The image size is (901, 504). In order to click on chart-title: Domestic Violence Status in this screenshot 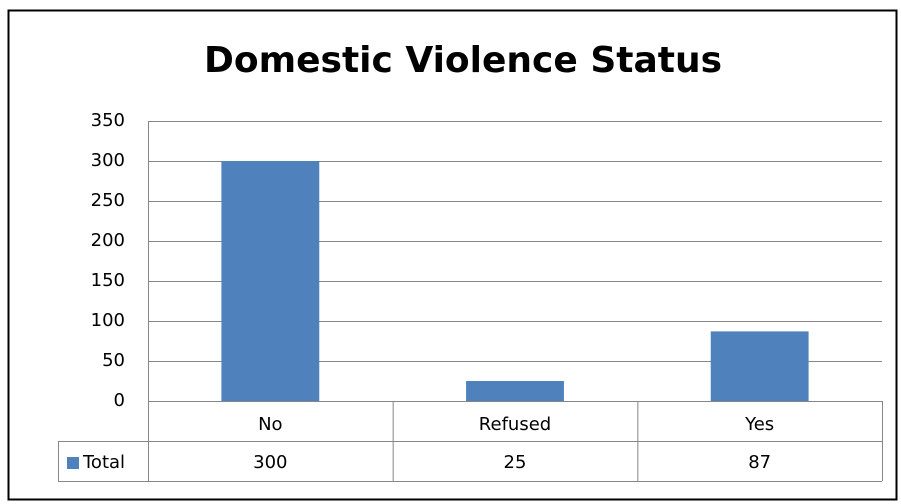, I will do `click(463, 60)`.